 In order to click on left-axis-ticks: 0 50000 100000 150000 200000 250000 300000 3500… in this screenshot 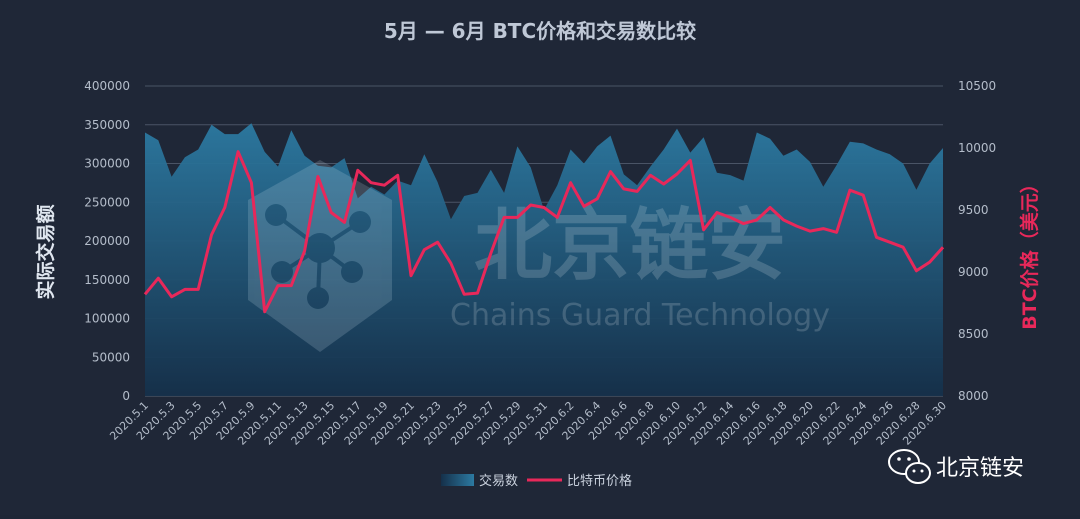, I will do `click(107, 241)`.